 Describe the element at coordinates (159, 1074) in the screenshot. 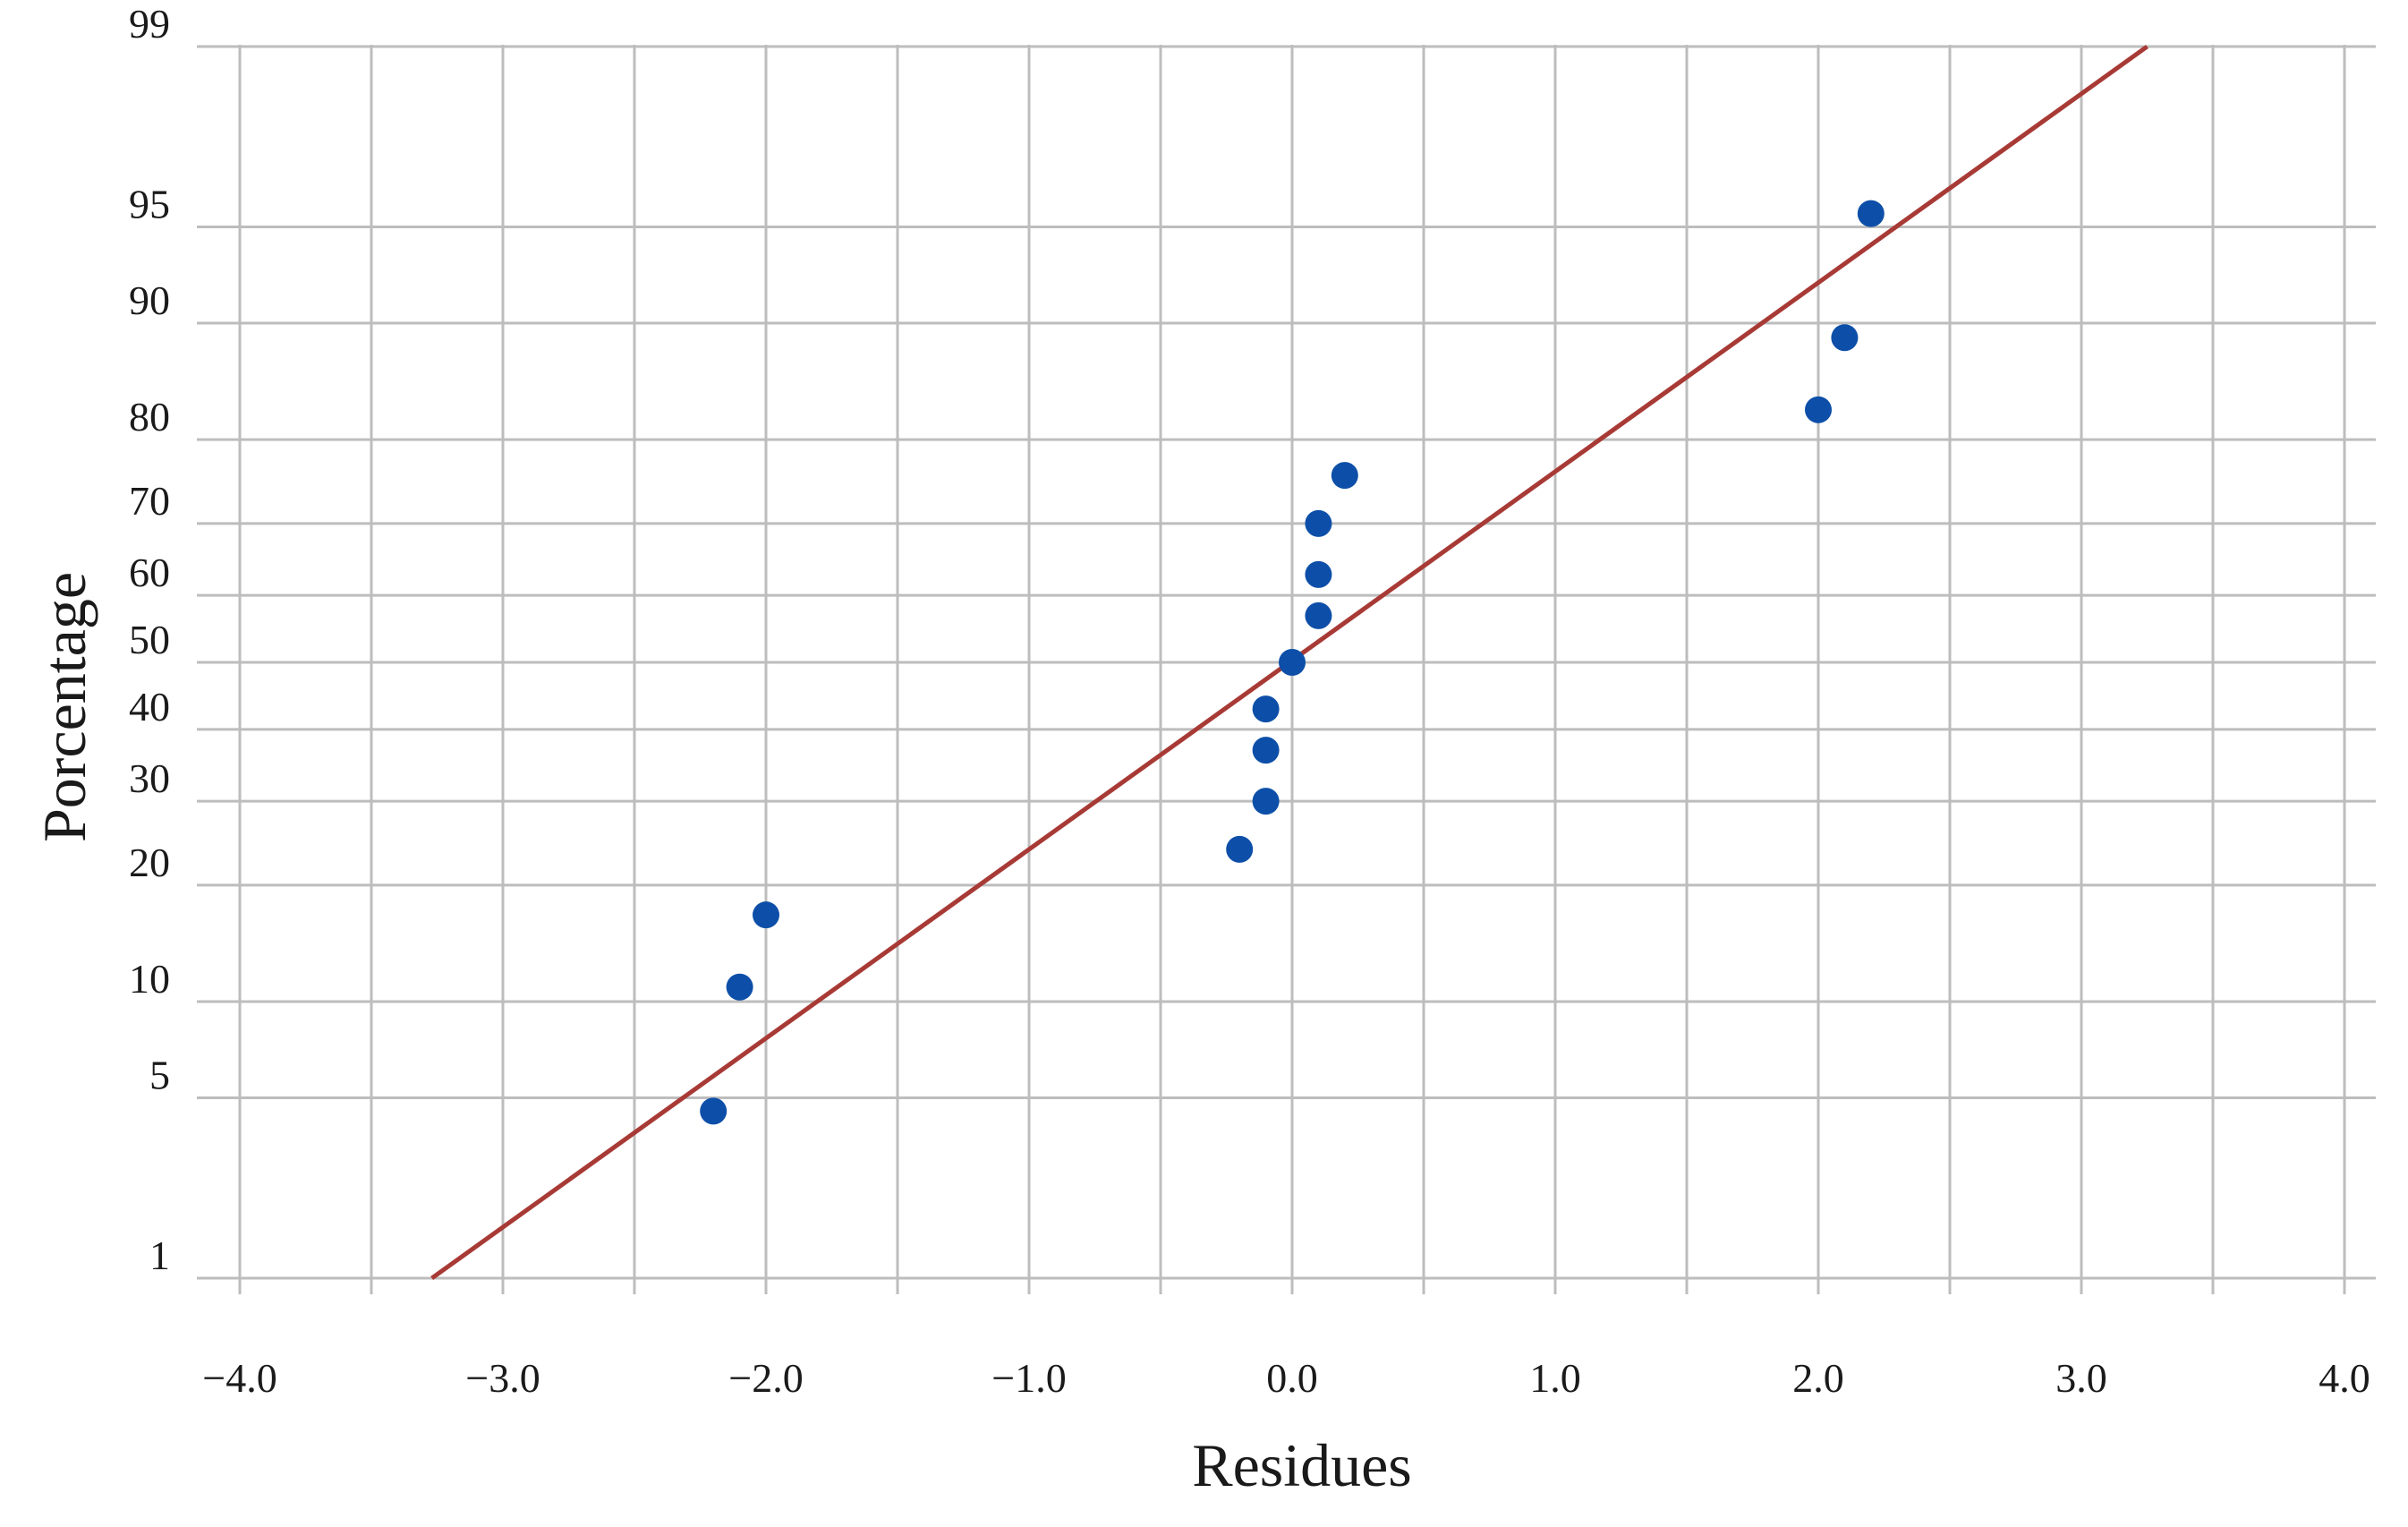

I see `y-tick-label: 5` at that location.